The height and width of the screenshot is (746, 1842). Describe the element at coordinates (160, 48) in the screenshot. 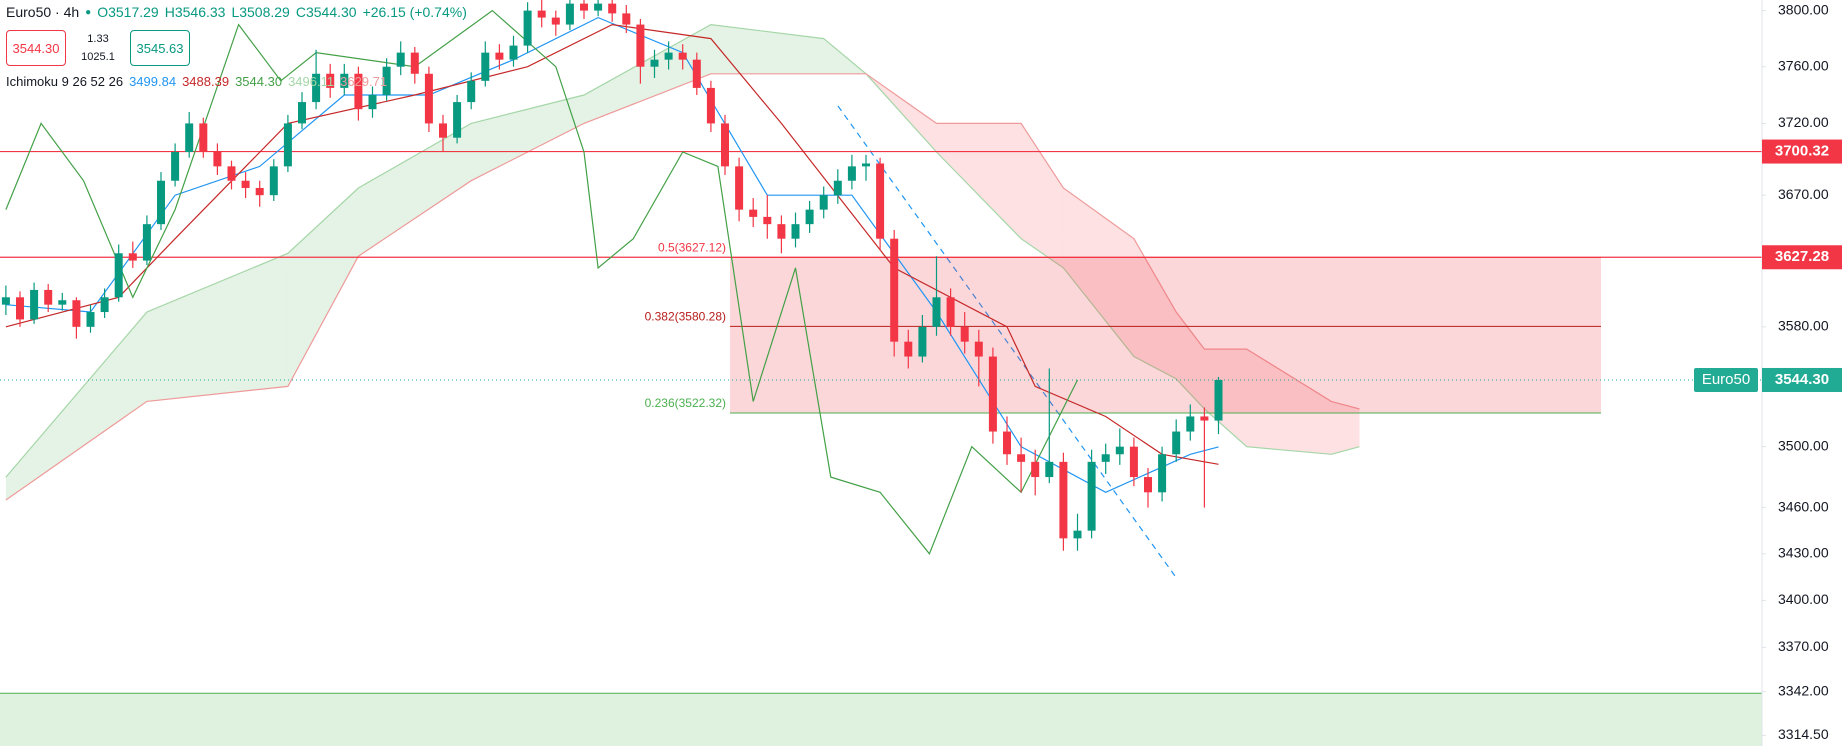

I see `buy-button: 3545.63` at that location.